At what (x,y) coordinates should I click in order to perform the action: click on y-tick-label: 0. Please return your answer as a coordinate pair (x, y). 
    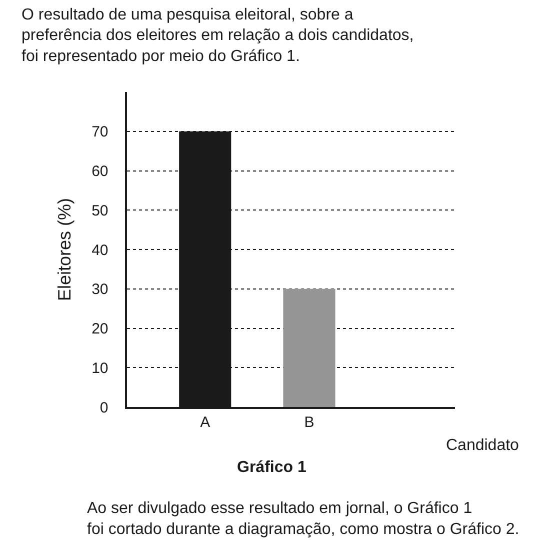
    Looking at the image, I should click on (104, 407).